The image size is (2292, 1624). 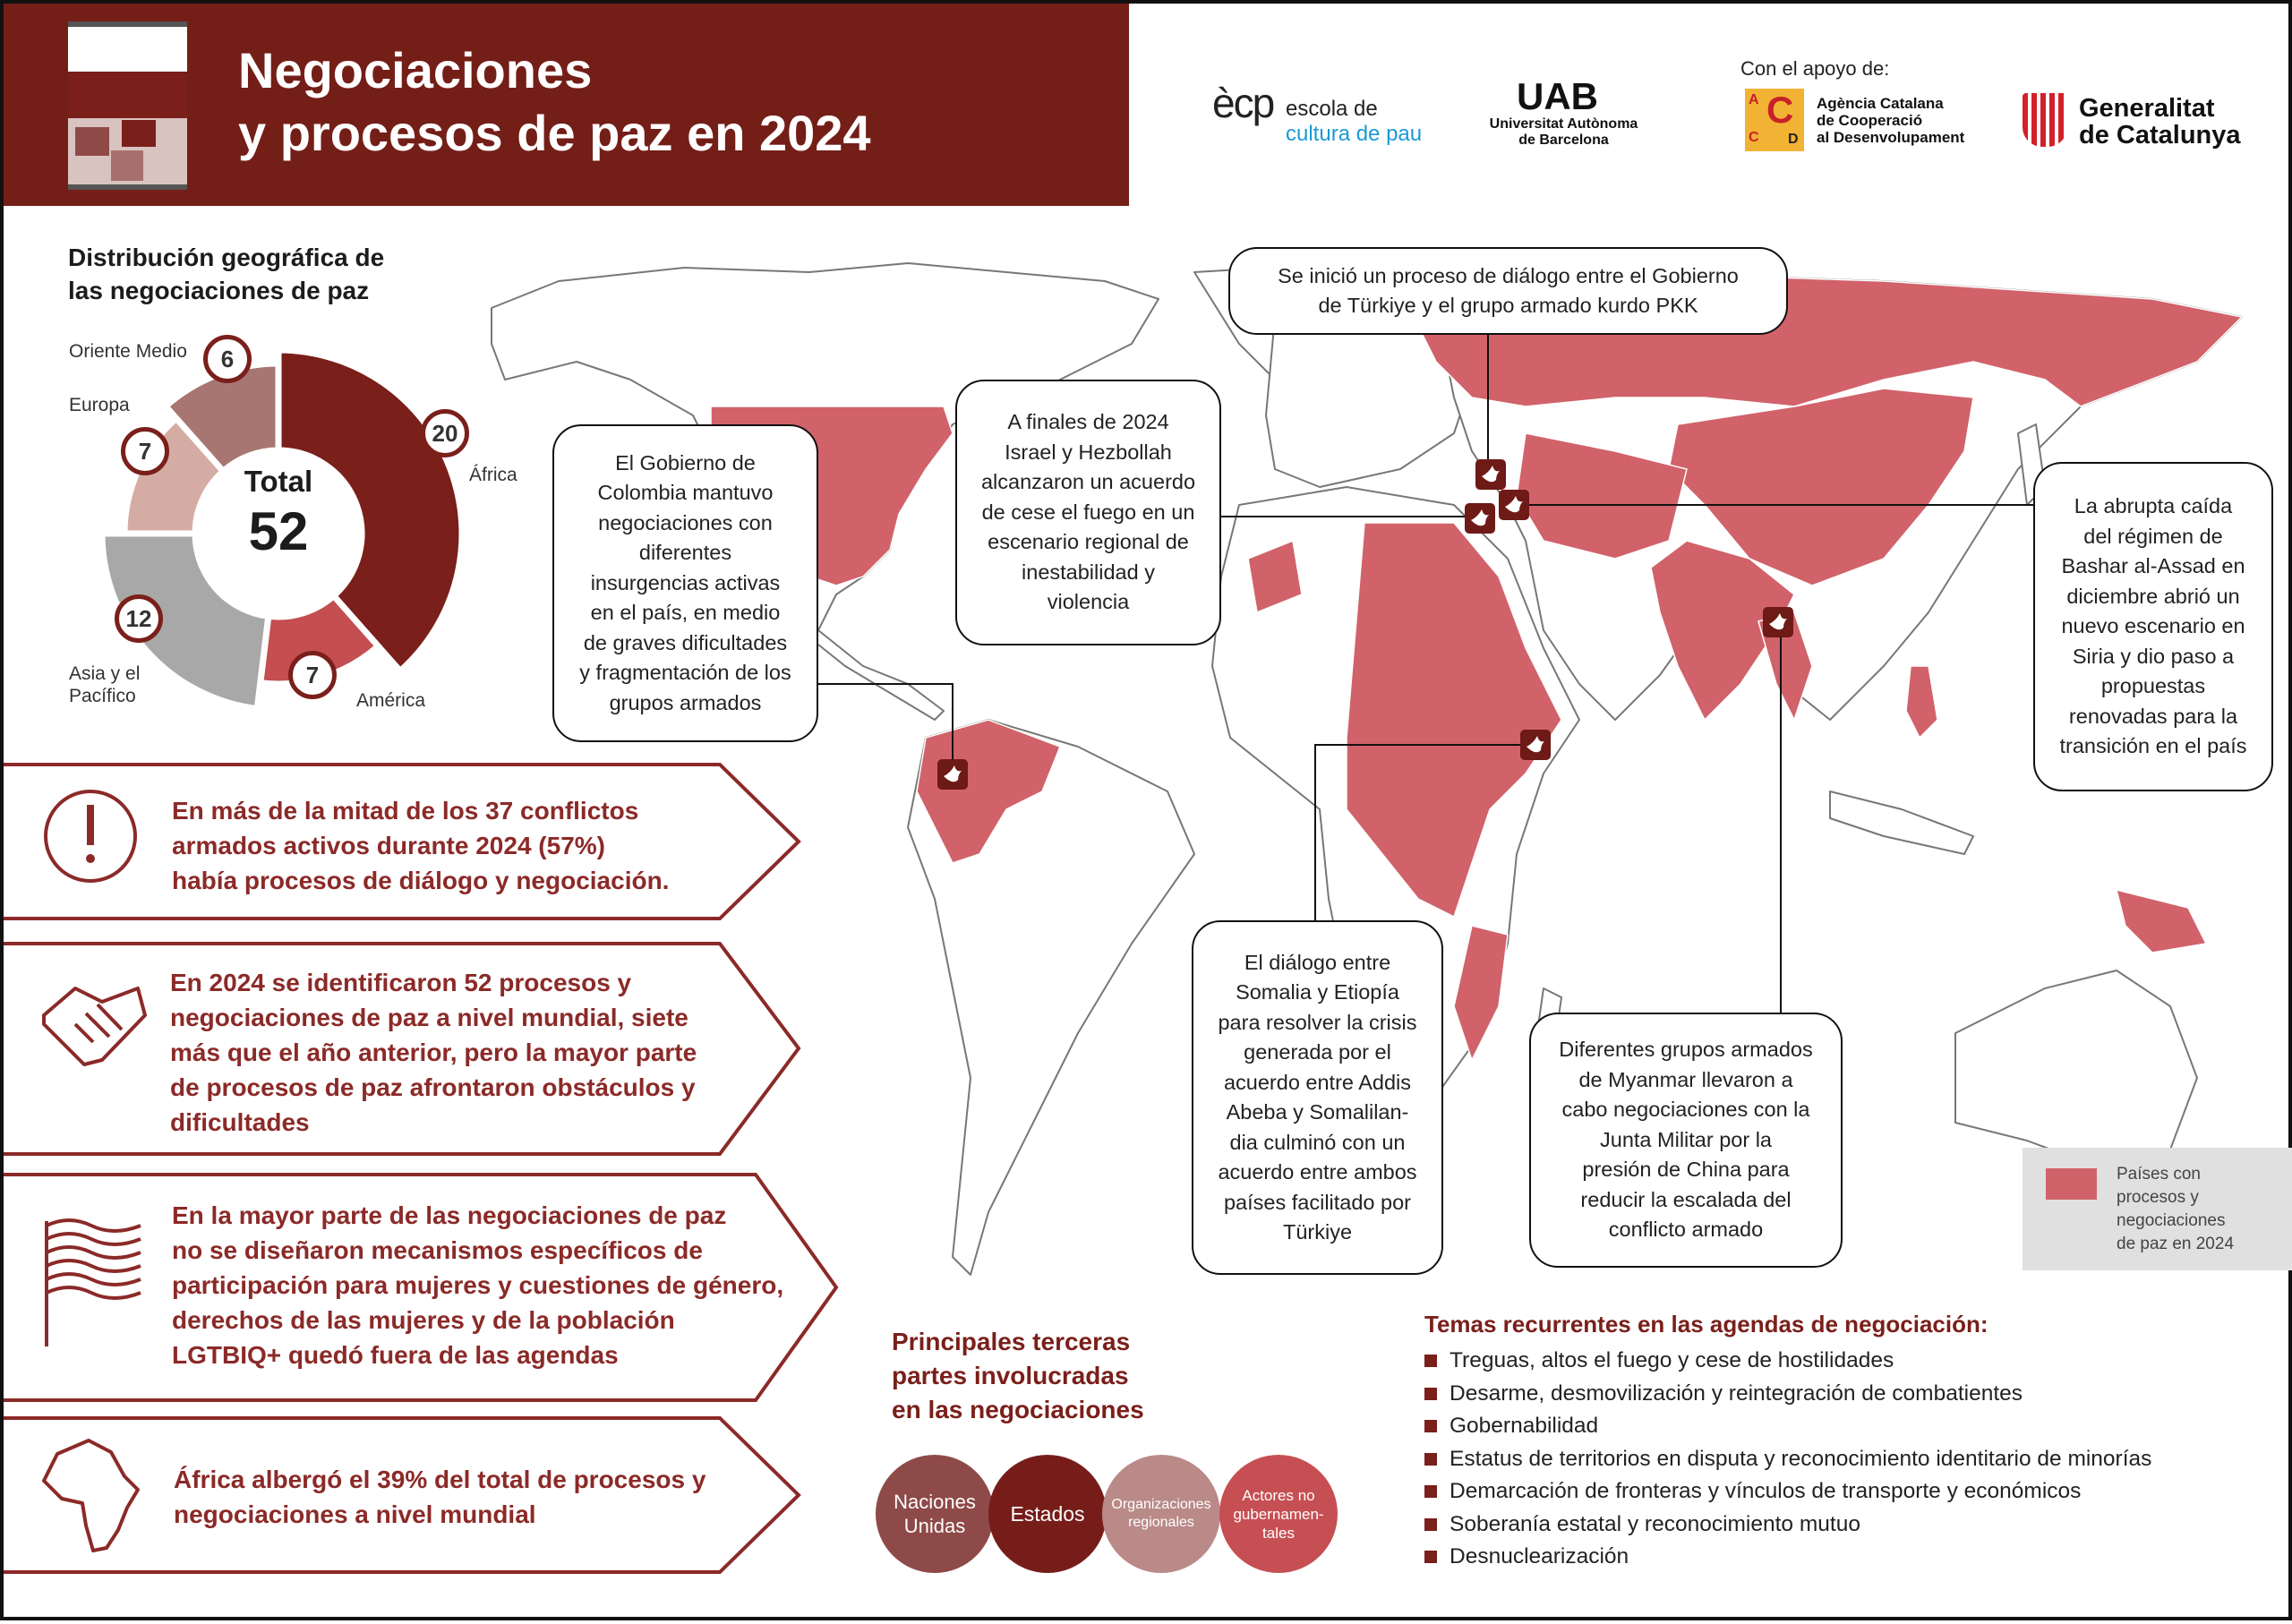 I want to click on text-line: África, so click(x=493, y=475).